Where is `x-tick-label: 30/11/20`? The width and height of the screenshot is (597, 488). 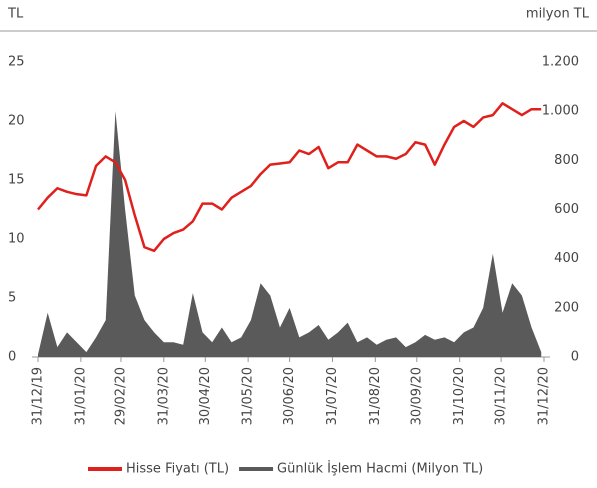 x-tick-label: 30/11/20 is located at coordinates (501, 396).